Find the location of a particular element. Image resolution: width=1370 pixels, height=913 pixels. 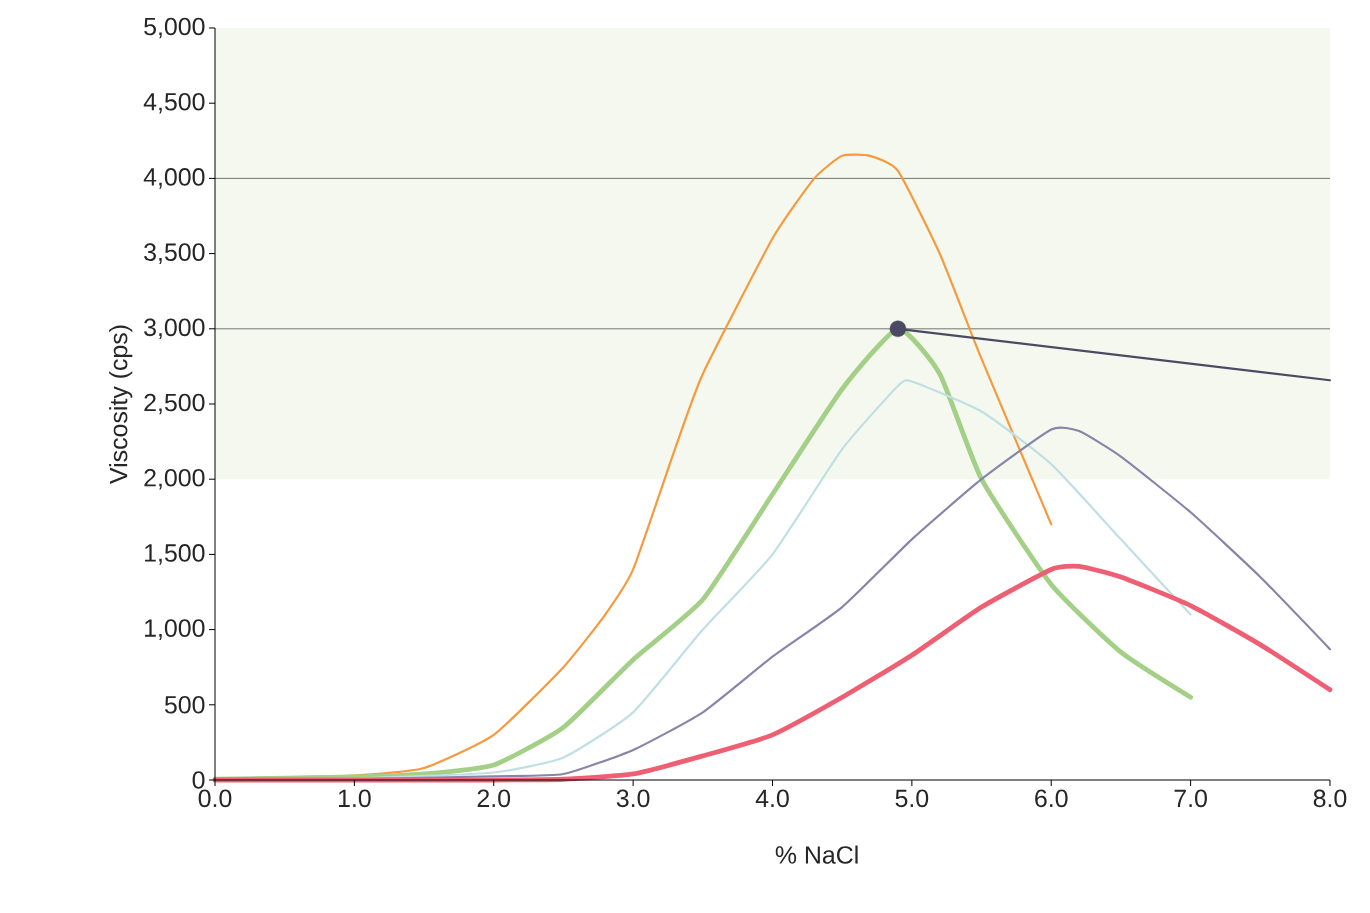

y-tick-label: 1,000 is located at coordinates (175, 629).